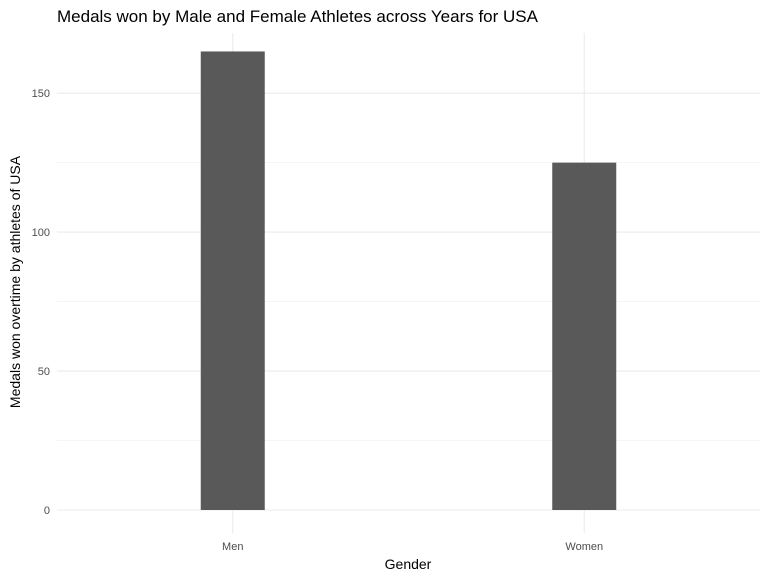  I want to click on y-tick-label: 50, so click(44, 372).